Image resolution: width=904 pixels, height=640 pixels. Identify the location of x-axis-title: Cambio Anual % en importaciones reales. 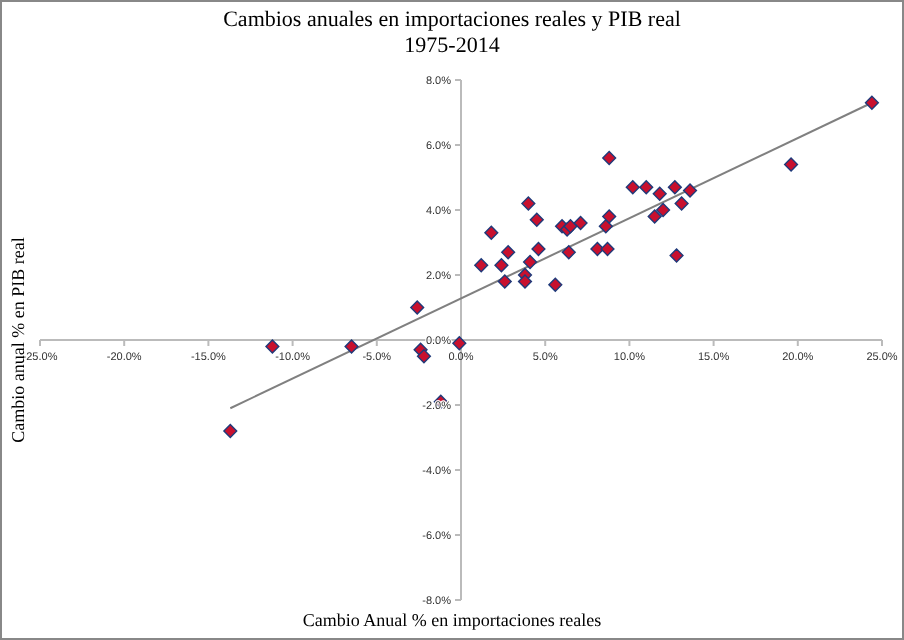
(452, 620).